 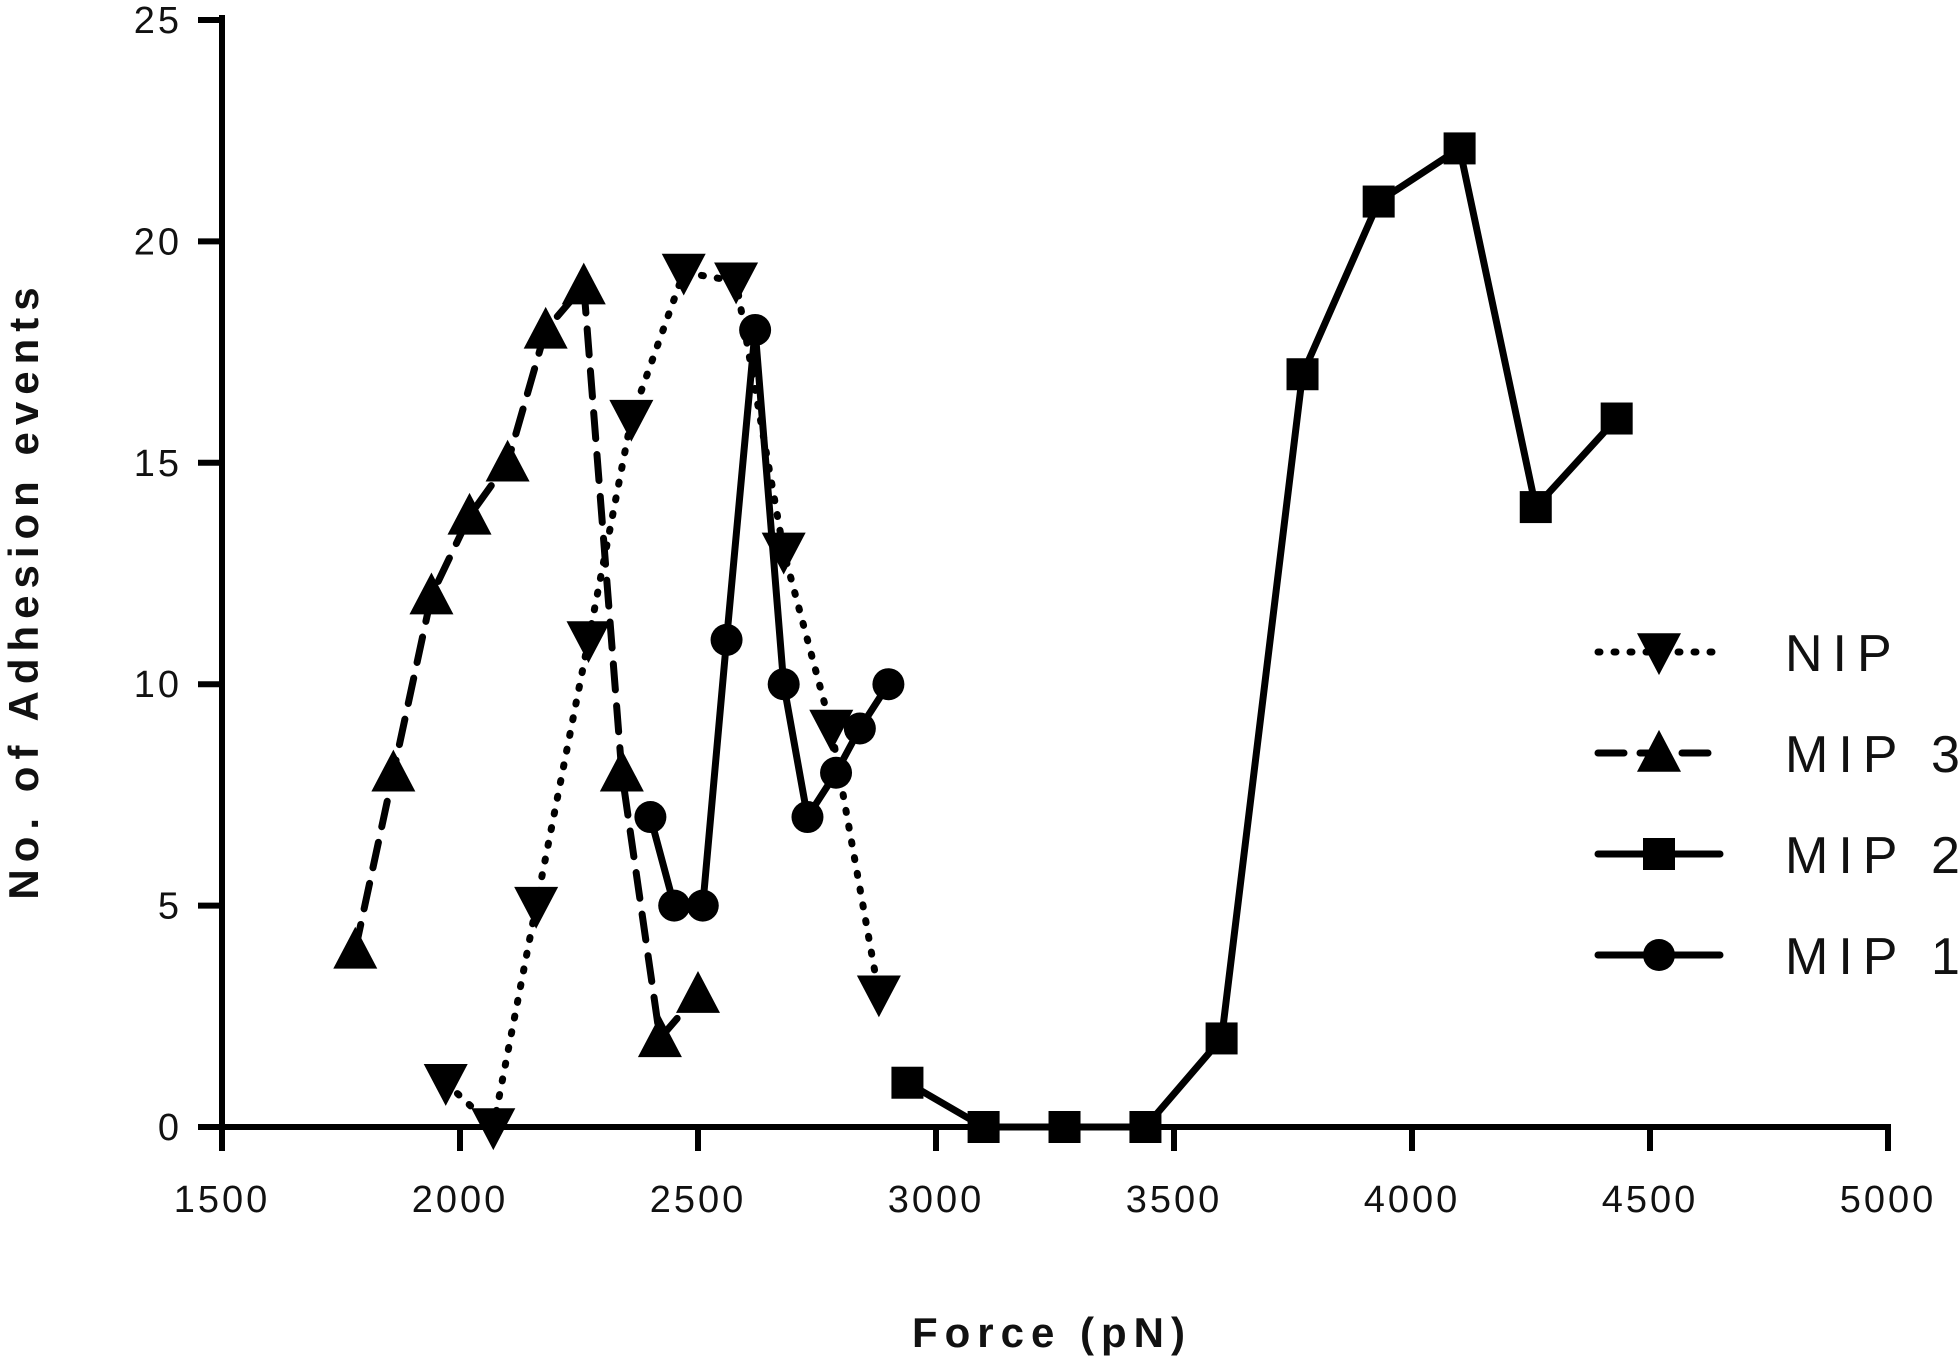 I want to click on x-tick-label: 1500, so click(x=222, y=1200).